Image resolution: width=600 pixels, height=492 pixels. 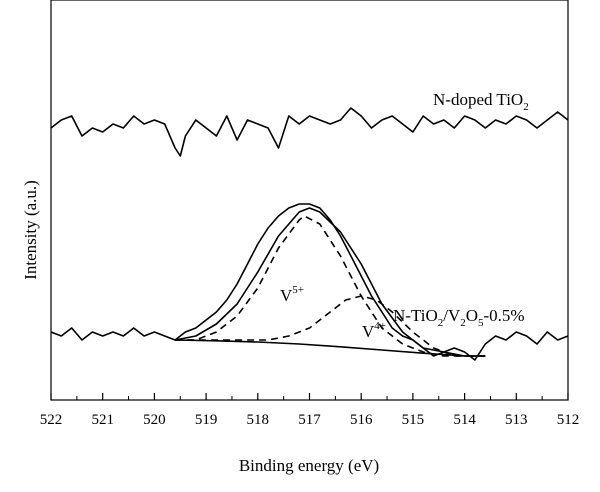 I want to click on label-n-tio2-v2o5-p3: O, so click(x=472, y=315).